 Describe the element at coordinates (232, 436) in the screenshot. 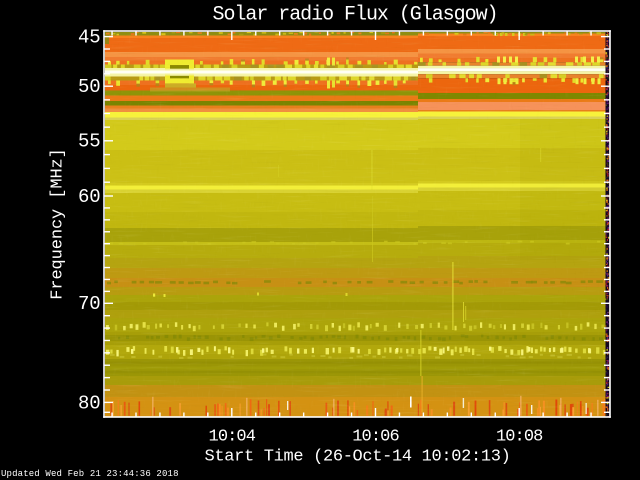

I see `svg-text: 10:04` at that location.